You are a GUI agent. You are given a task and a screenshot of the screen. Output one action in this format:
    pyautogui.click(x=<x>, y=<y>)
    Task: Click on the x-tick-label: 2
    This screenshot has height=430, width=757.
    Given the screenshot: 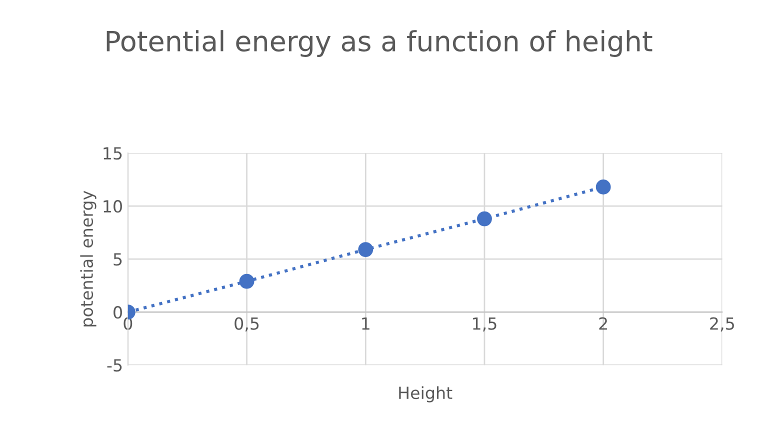 What is the action you would take?
    pyautogui.click(x=603, y=323)
    